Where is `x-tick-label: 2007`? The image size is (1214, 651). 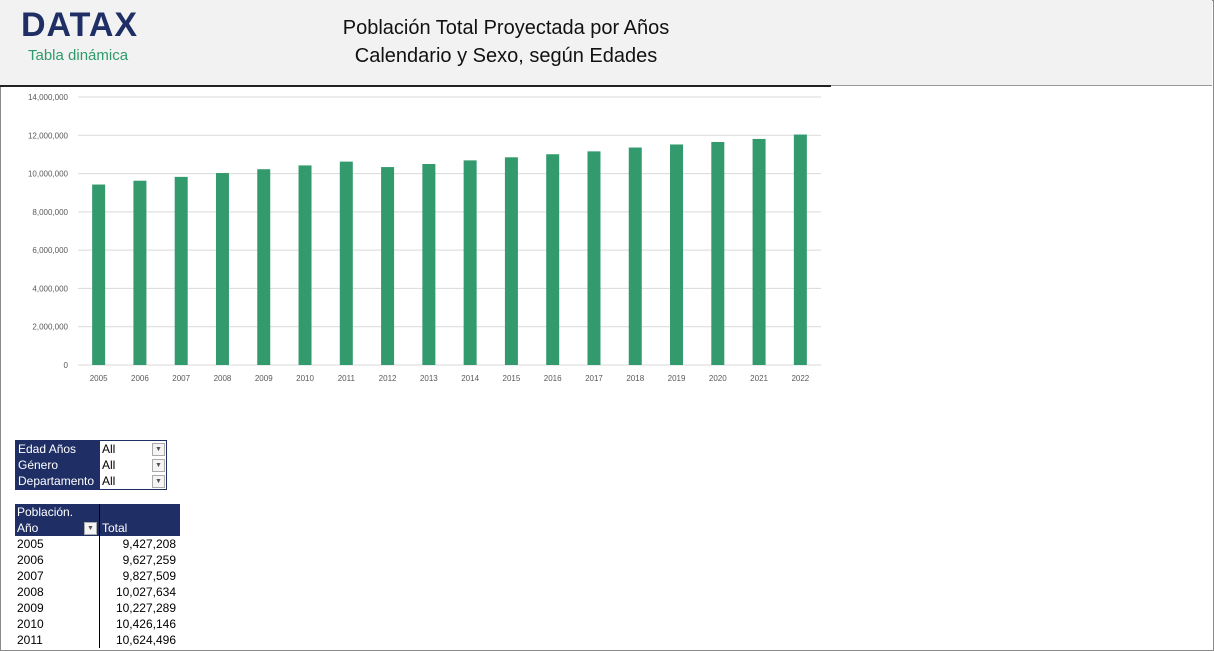 x-tick-label: 2007 is located at coordinates (181, 378).